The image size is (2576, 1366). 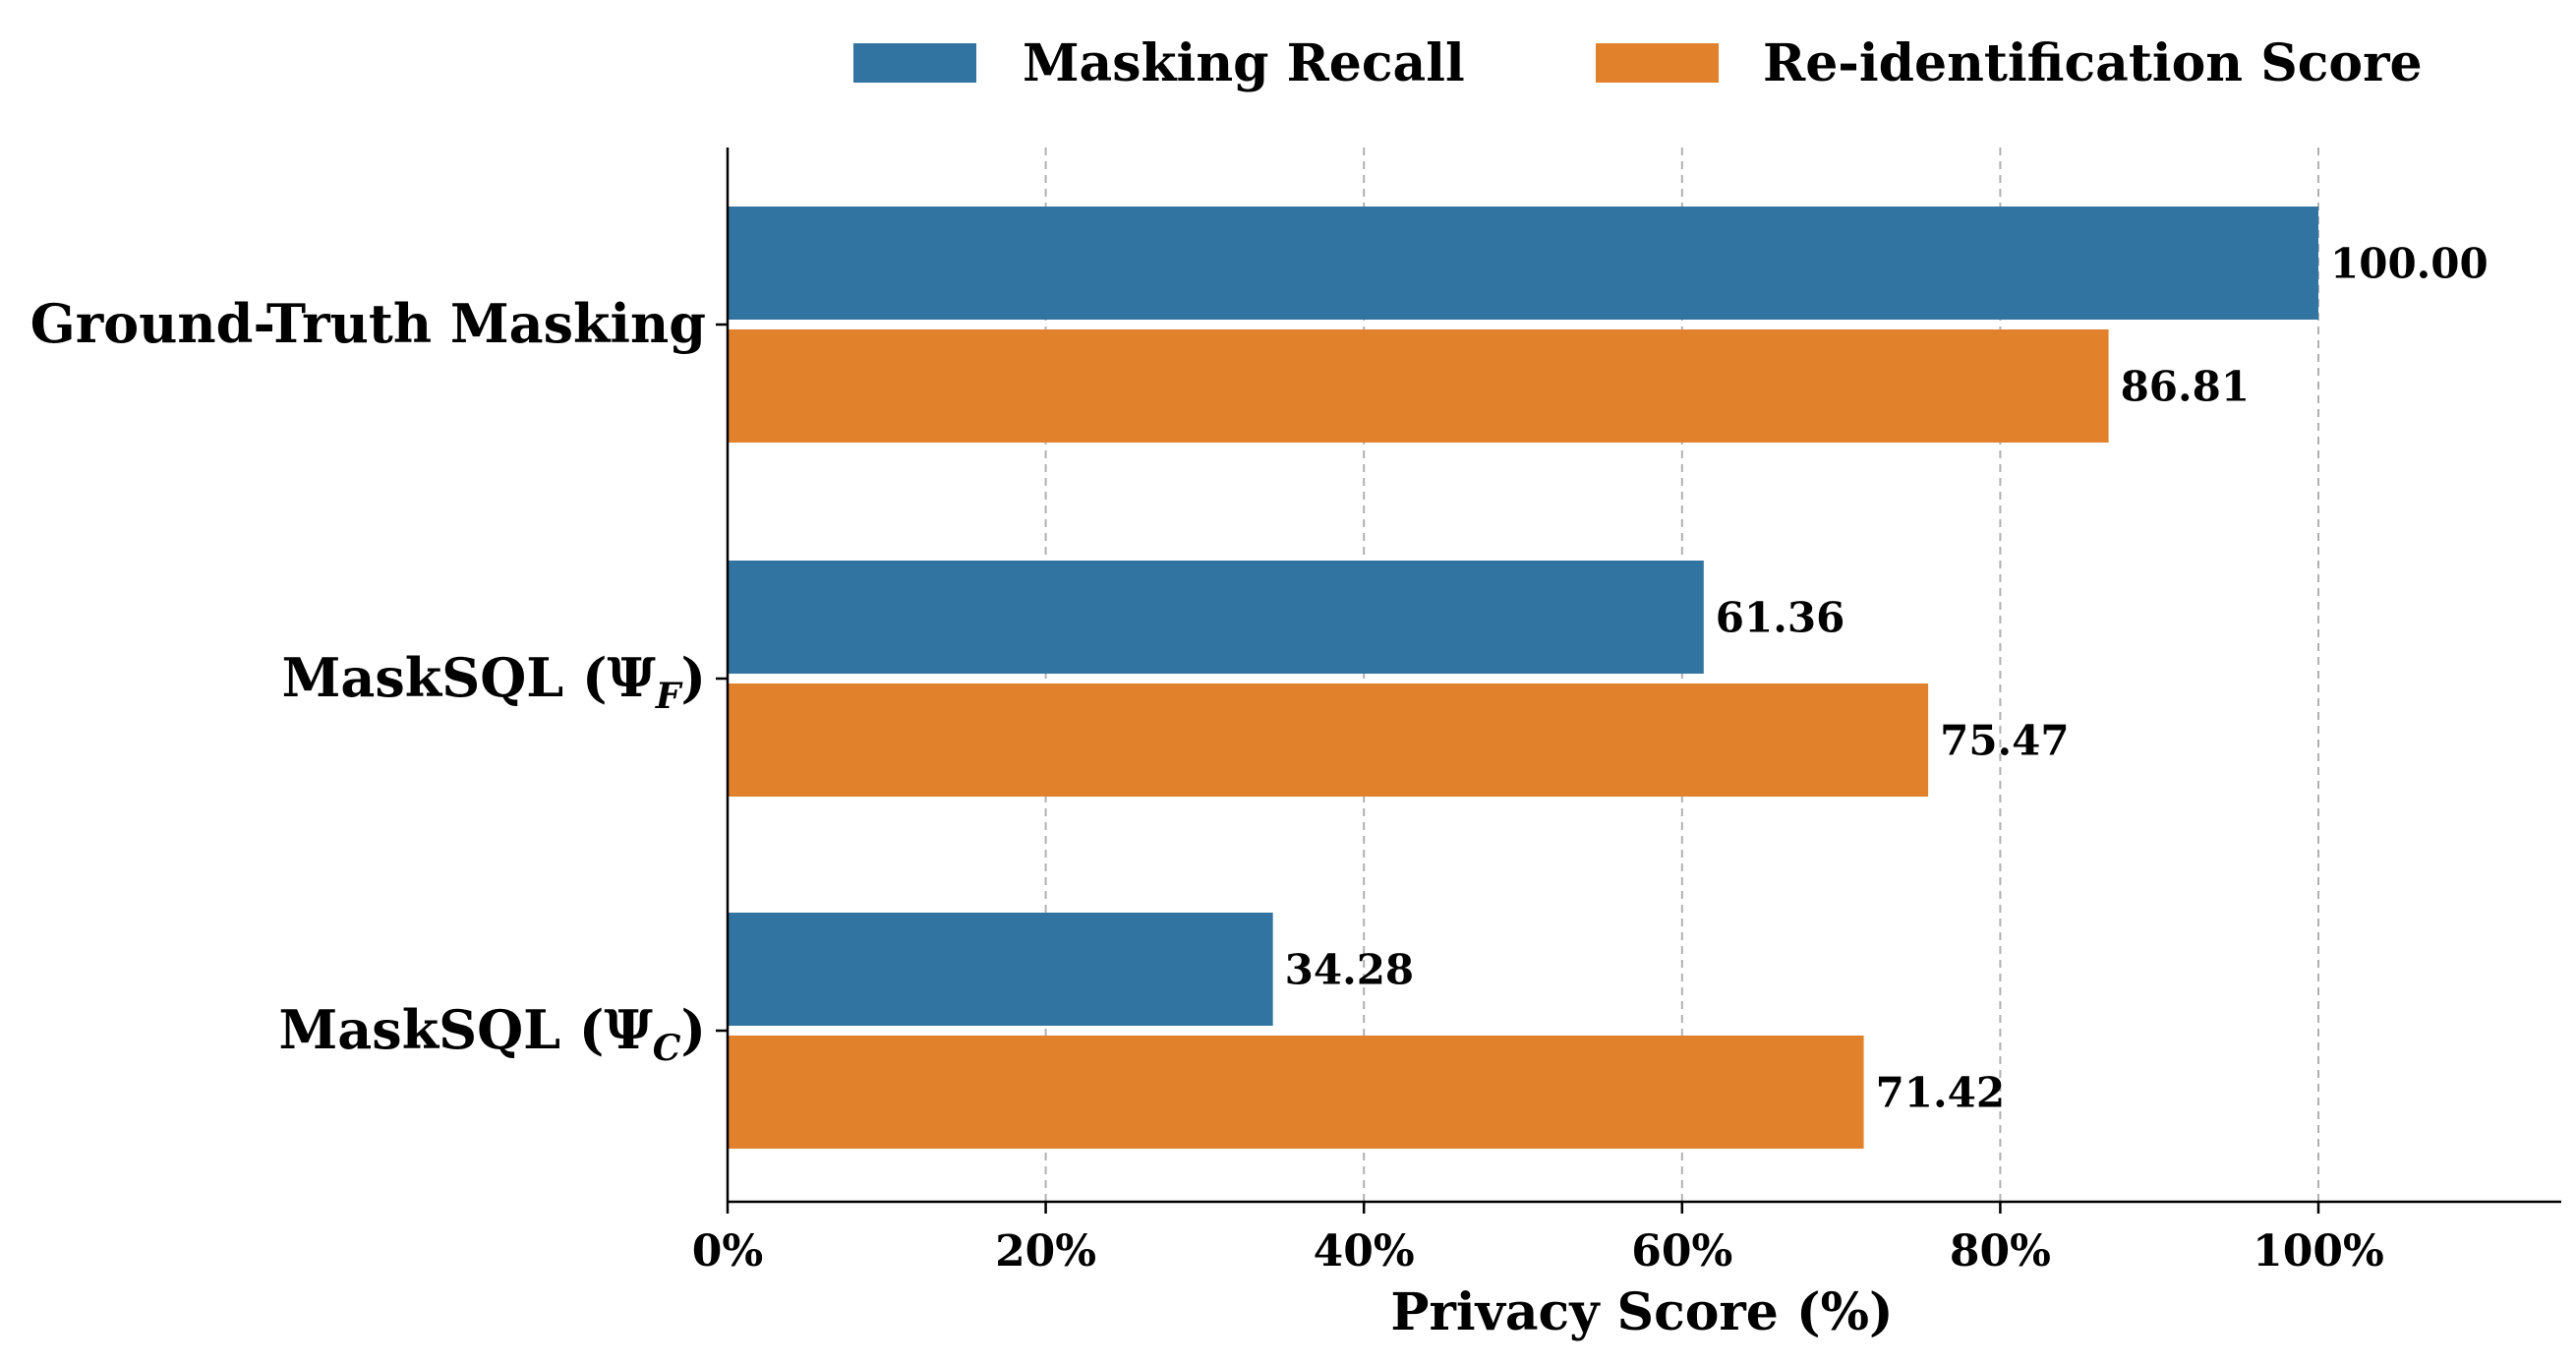 What do you see at coordinates (1350, 970) in the screenshot?
I see `data-label: 34.28` at bounding box center [1350, 970].